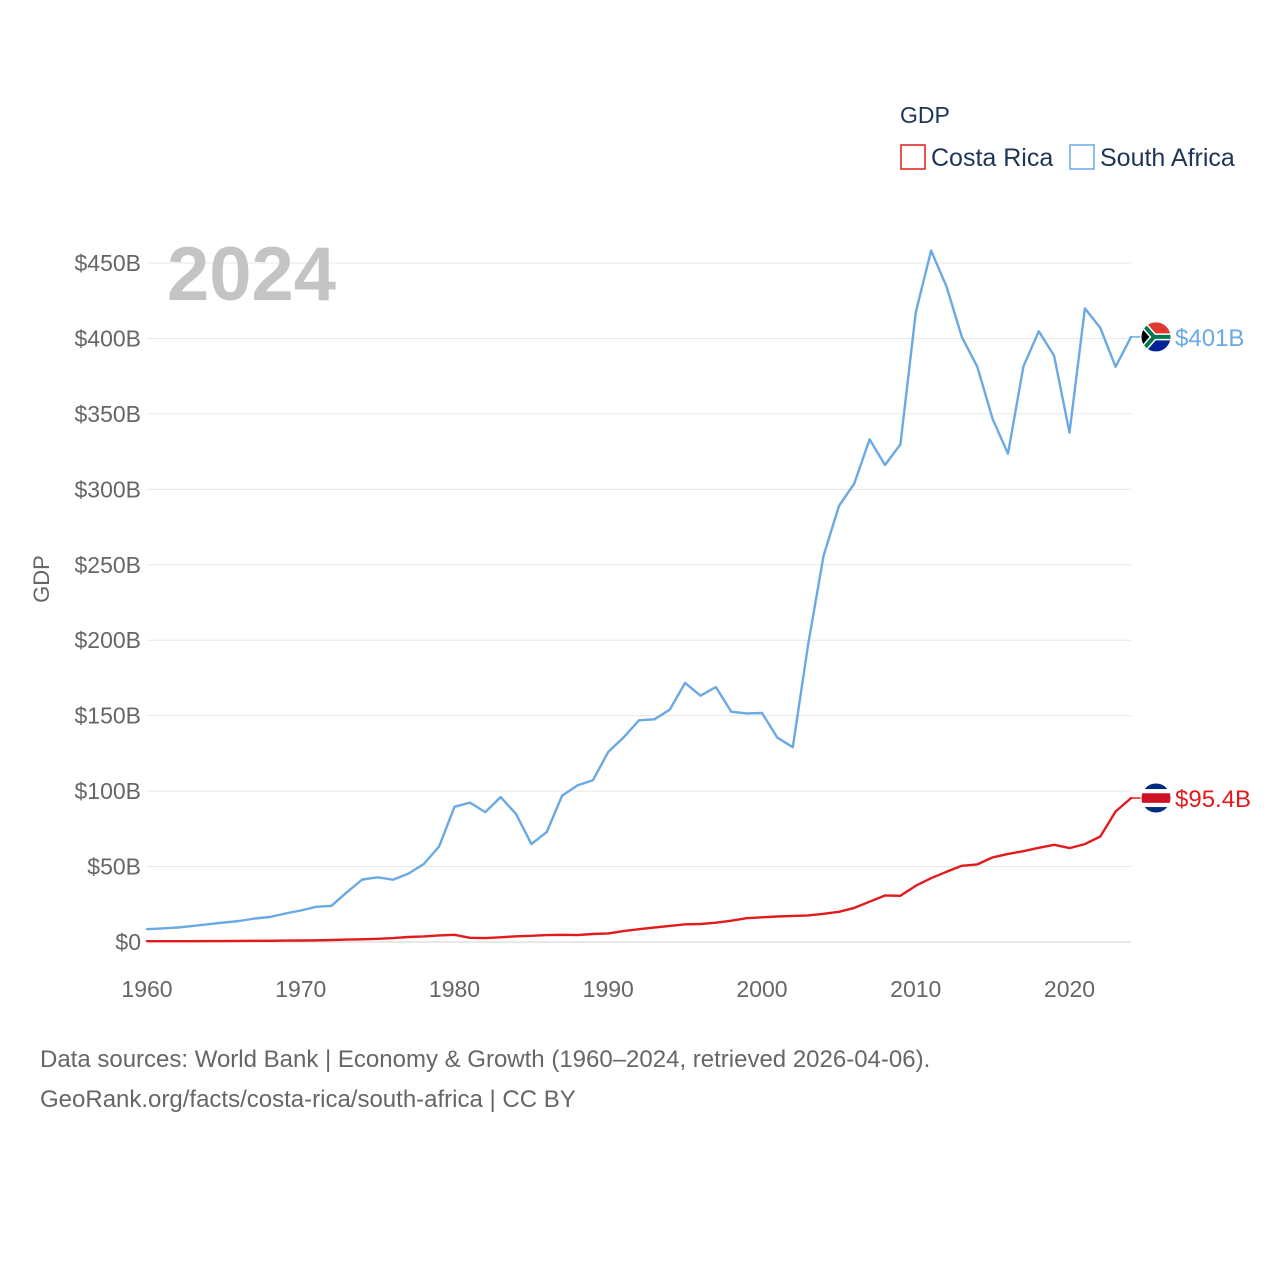  What do you see at coordinates (107, 640) in the screenshot?
I see `y-tick-label: $200B` at bounding box center [107, 640].